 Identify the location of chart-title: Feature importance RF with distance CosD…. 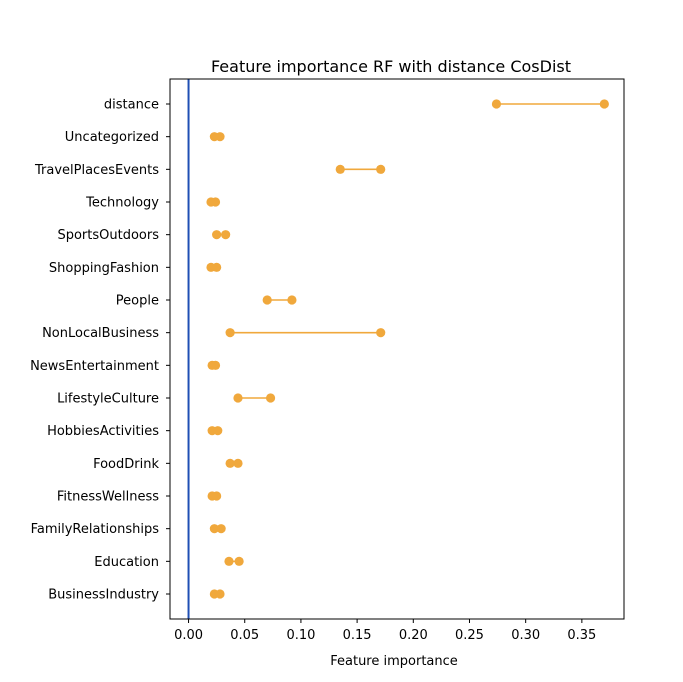
(391, 66).